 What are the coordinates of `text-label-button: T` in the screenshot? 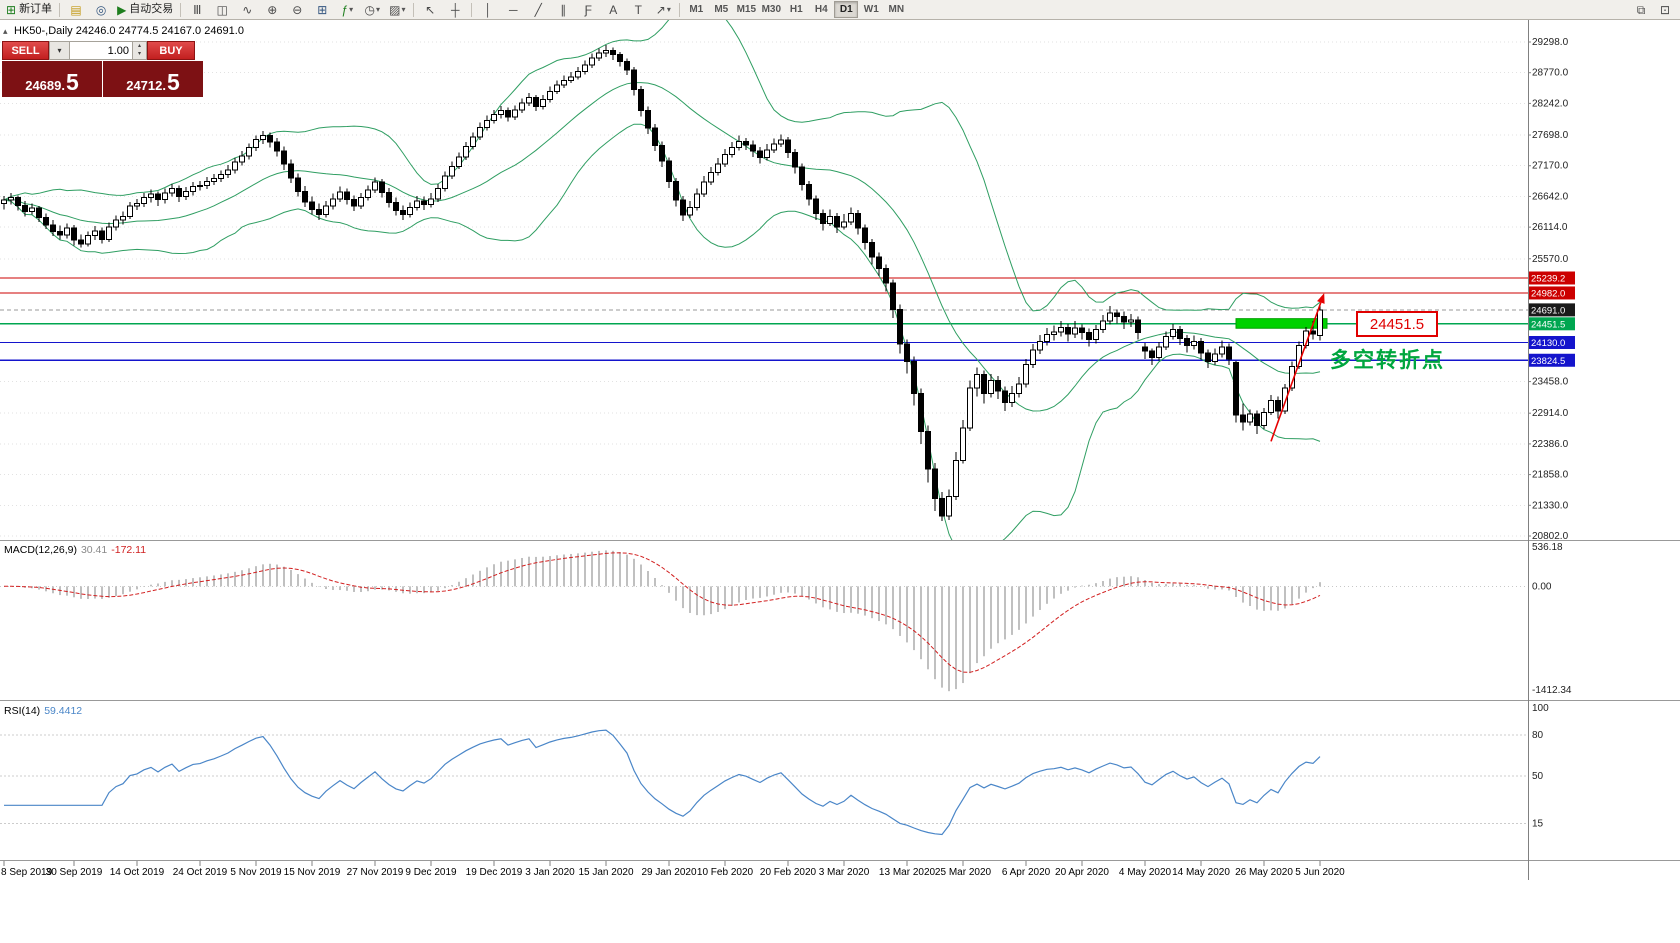 It's located at (638, 9).